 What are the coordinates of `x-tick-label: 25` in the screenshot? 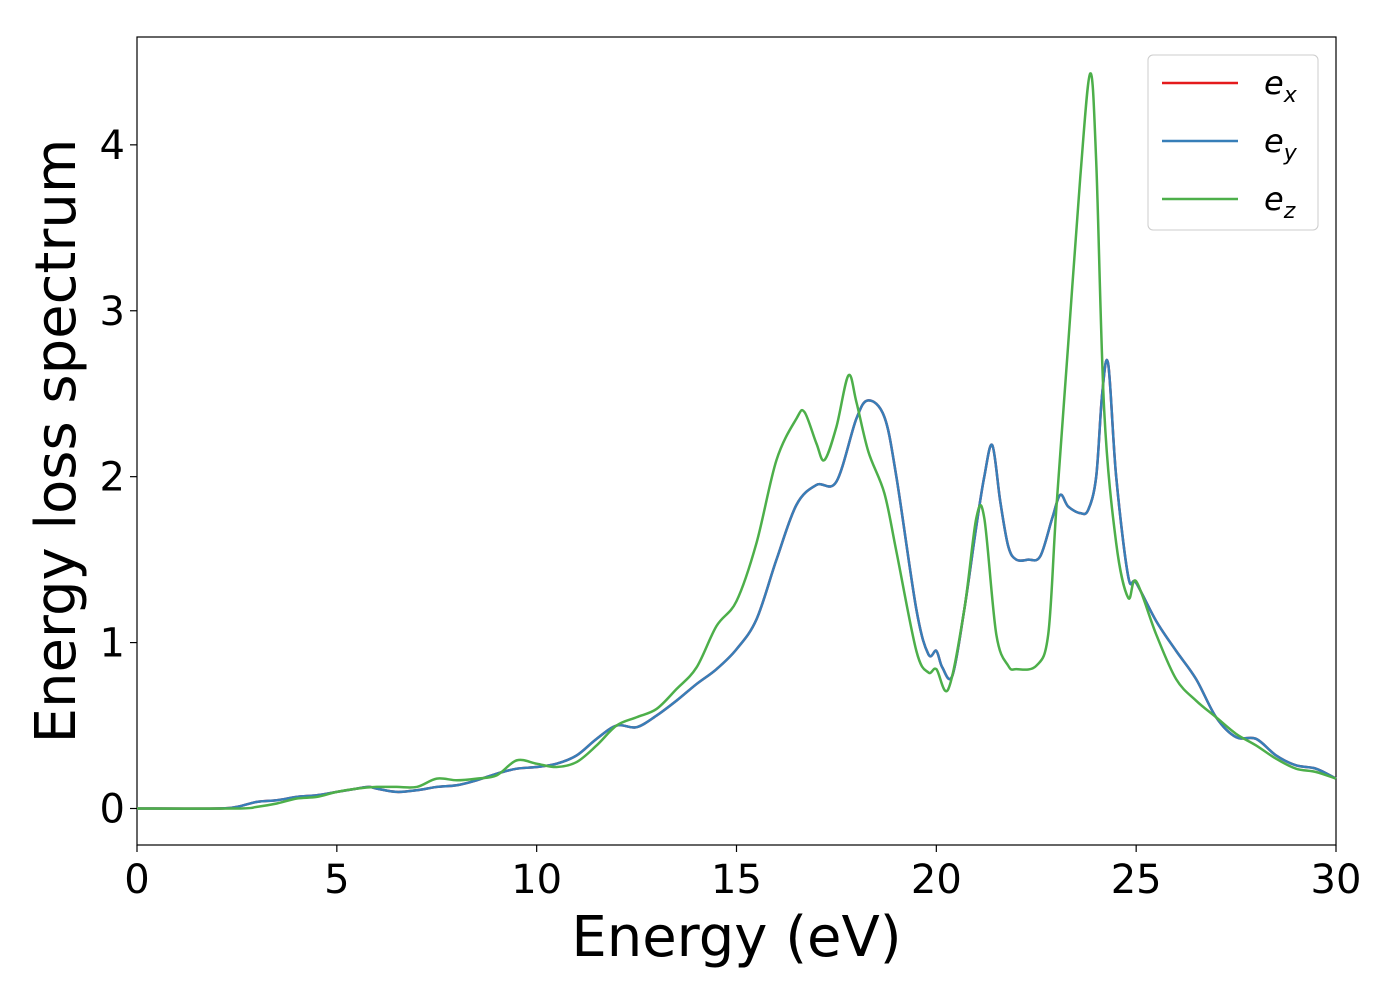 It's located at (1136, 880).